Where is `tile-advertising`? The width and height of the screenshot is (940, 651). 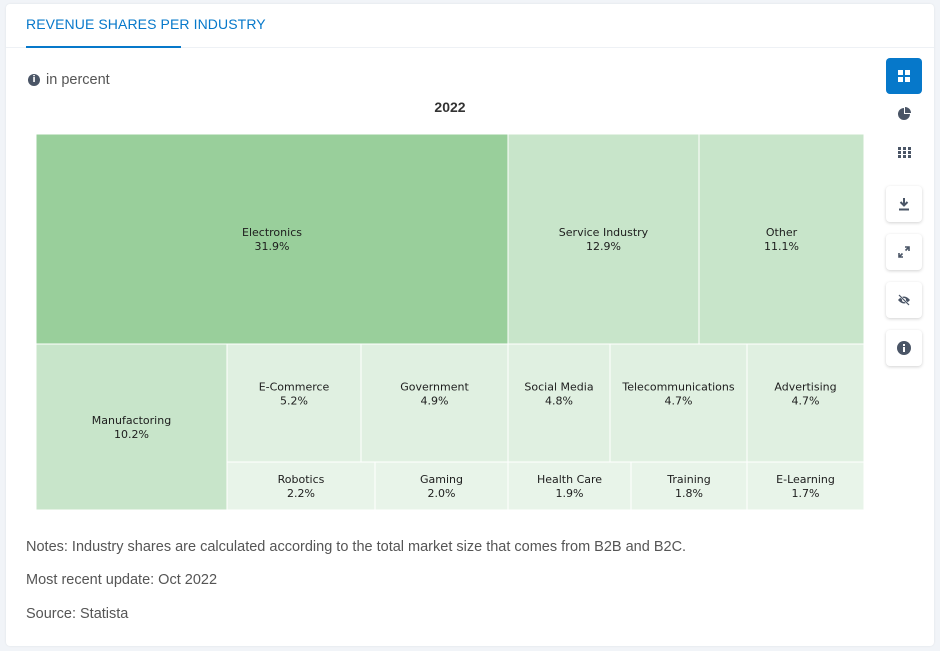
tile-advertising is located at coordinates (805, 403).